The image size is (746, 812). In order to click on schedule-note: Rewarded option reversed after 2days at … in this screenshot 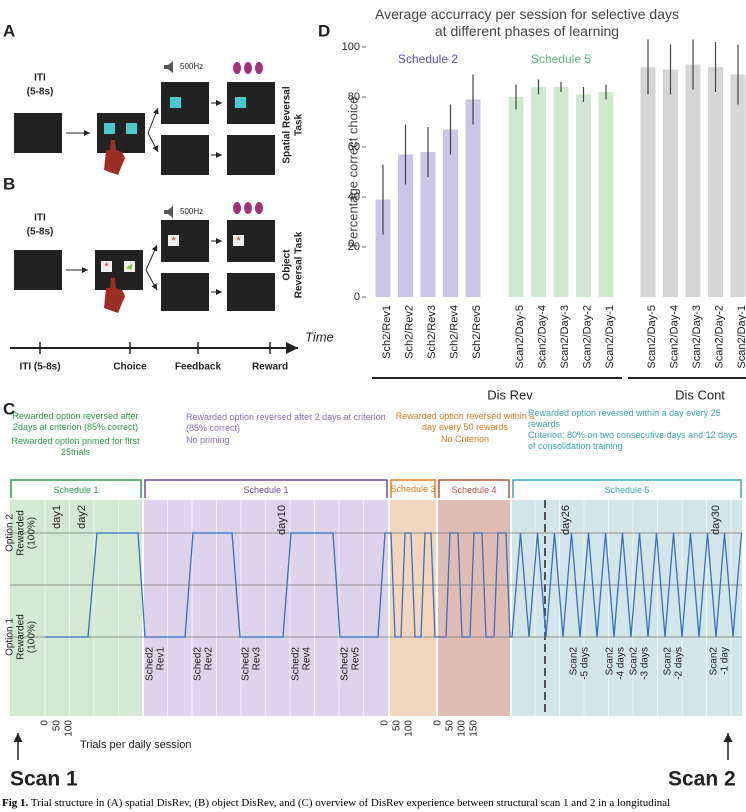, I will do `click(75, 421)`.